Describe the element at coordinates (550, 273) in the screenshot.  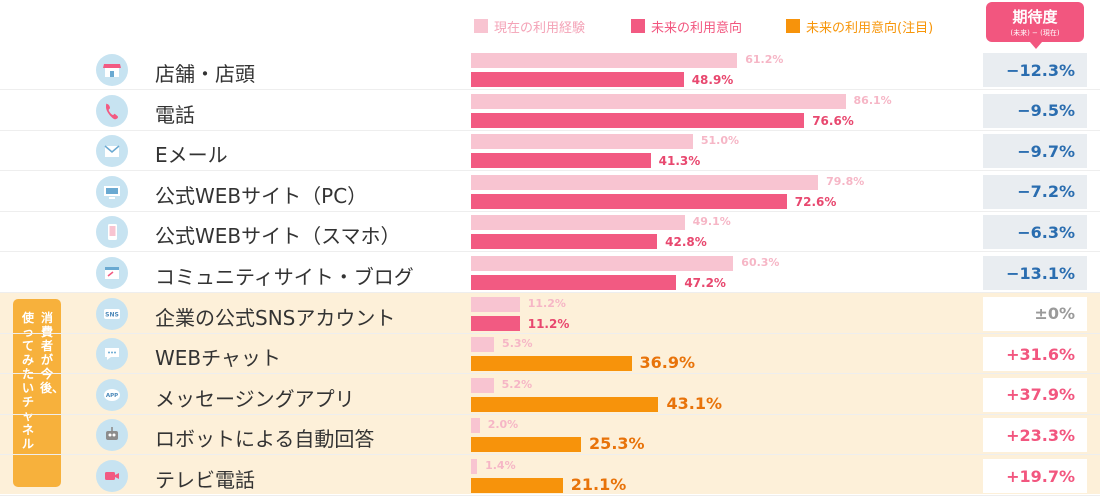
I see `chart-row: コミュニティサイト・ブログ 60.3% 47.2% −13.1%` at that location.